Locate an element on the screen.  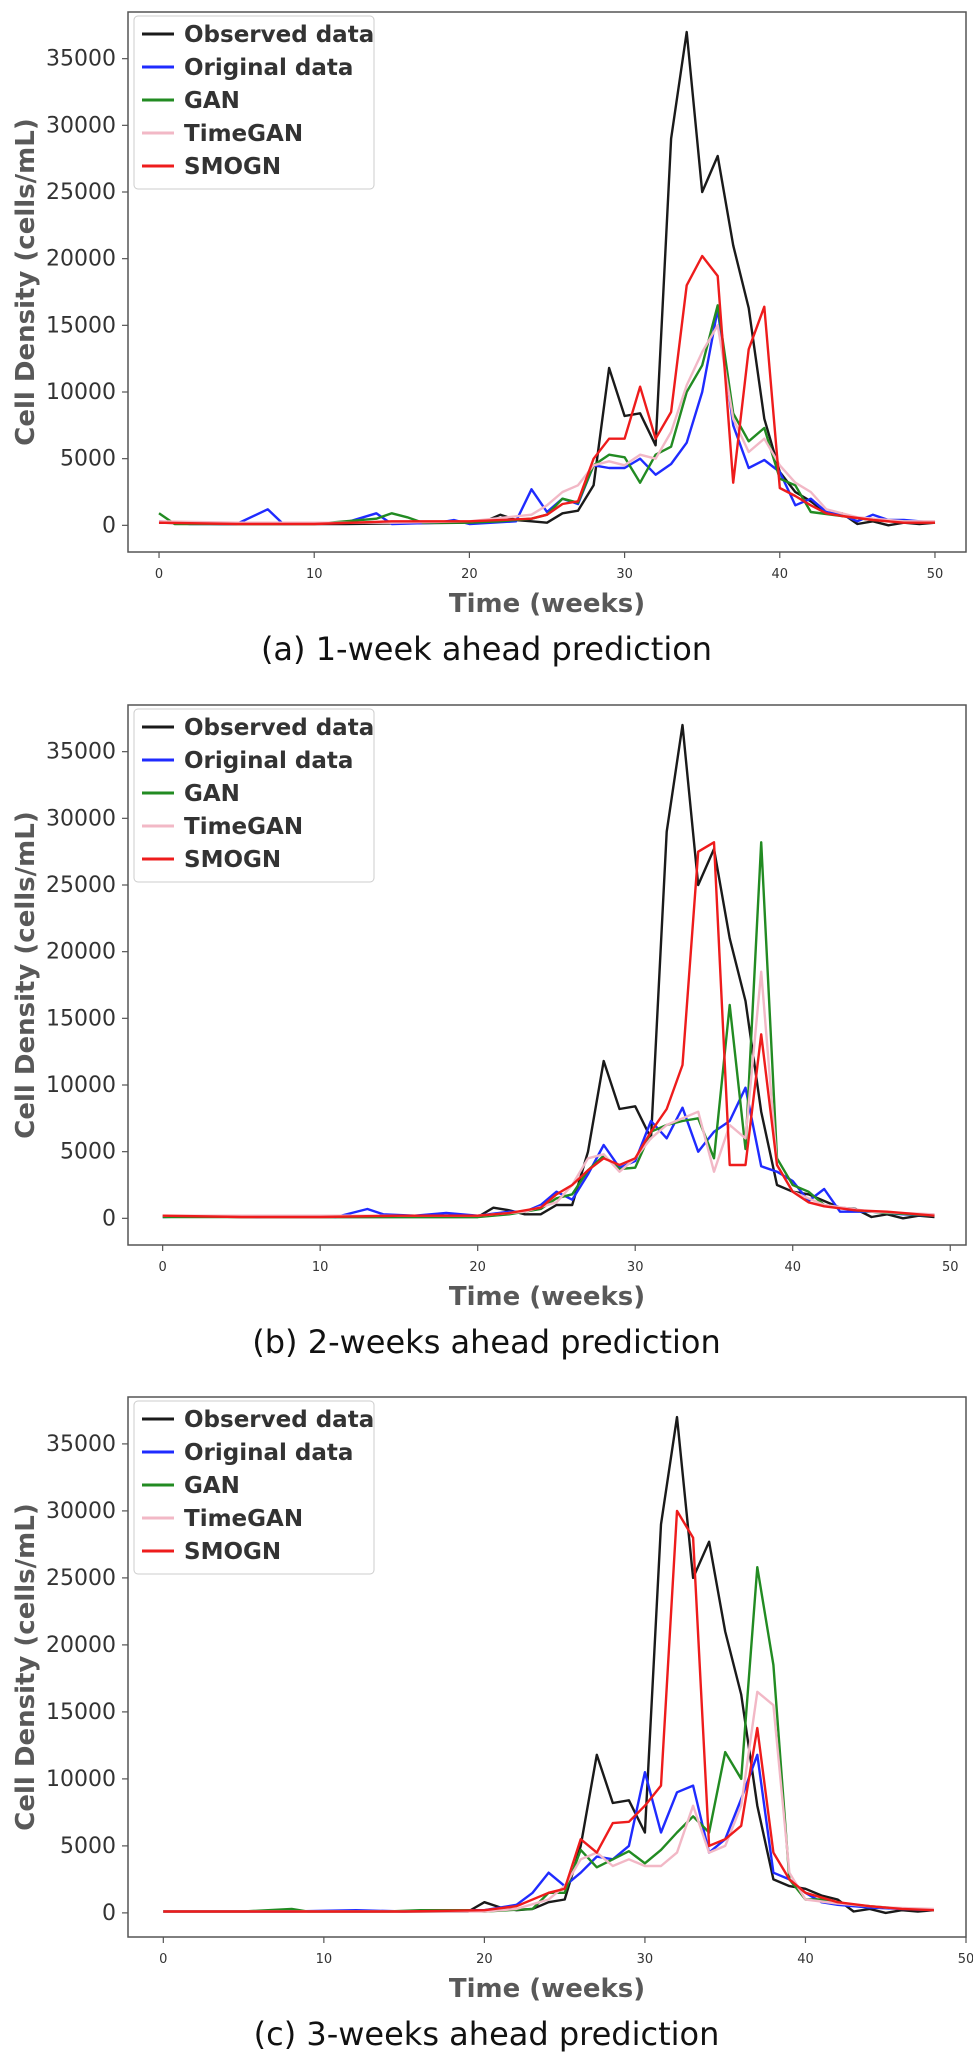
caption-b: (b) 2-weeks ahead prediction is located at coordinates (486, 1342).